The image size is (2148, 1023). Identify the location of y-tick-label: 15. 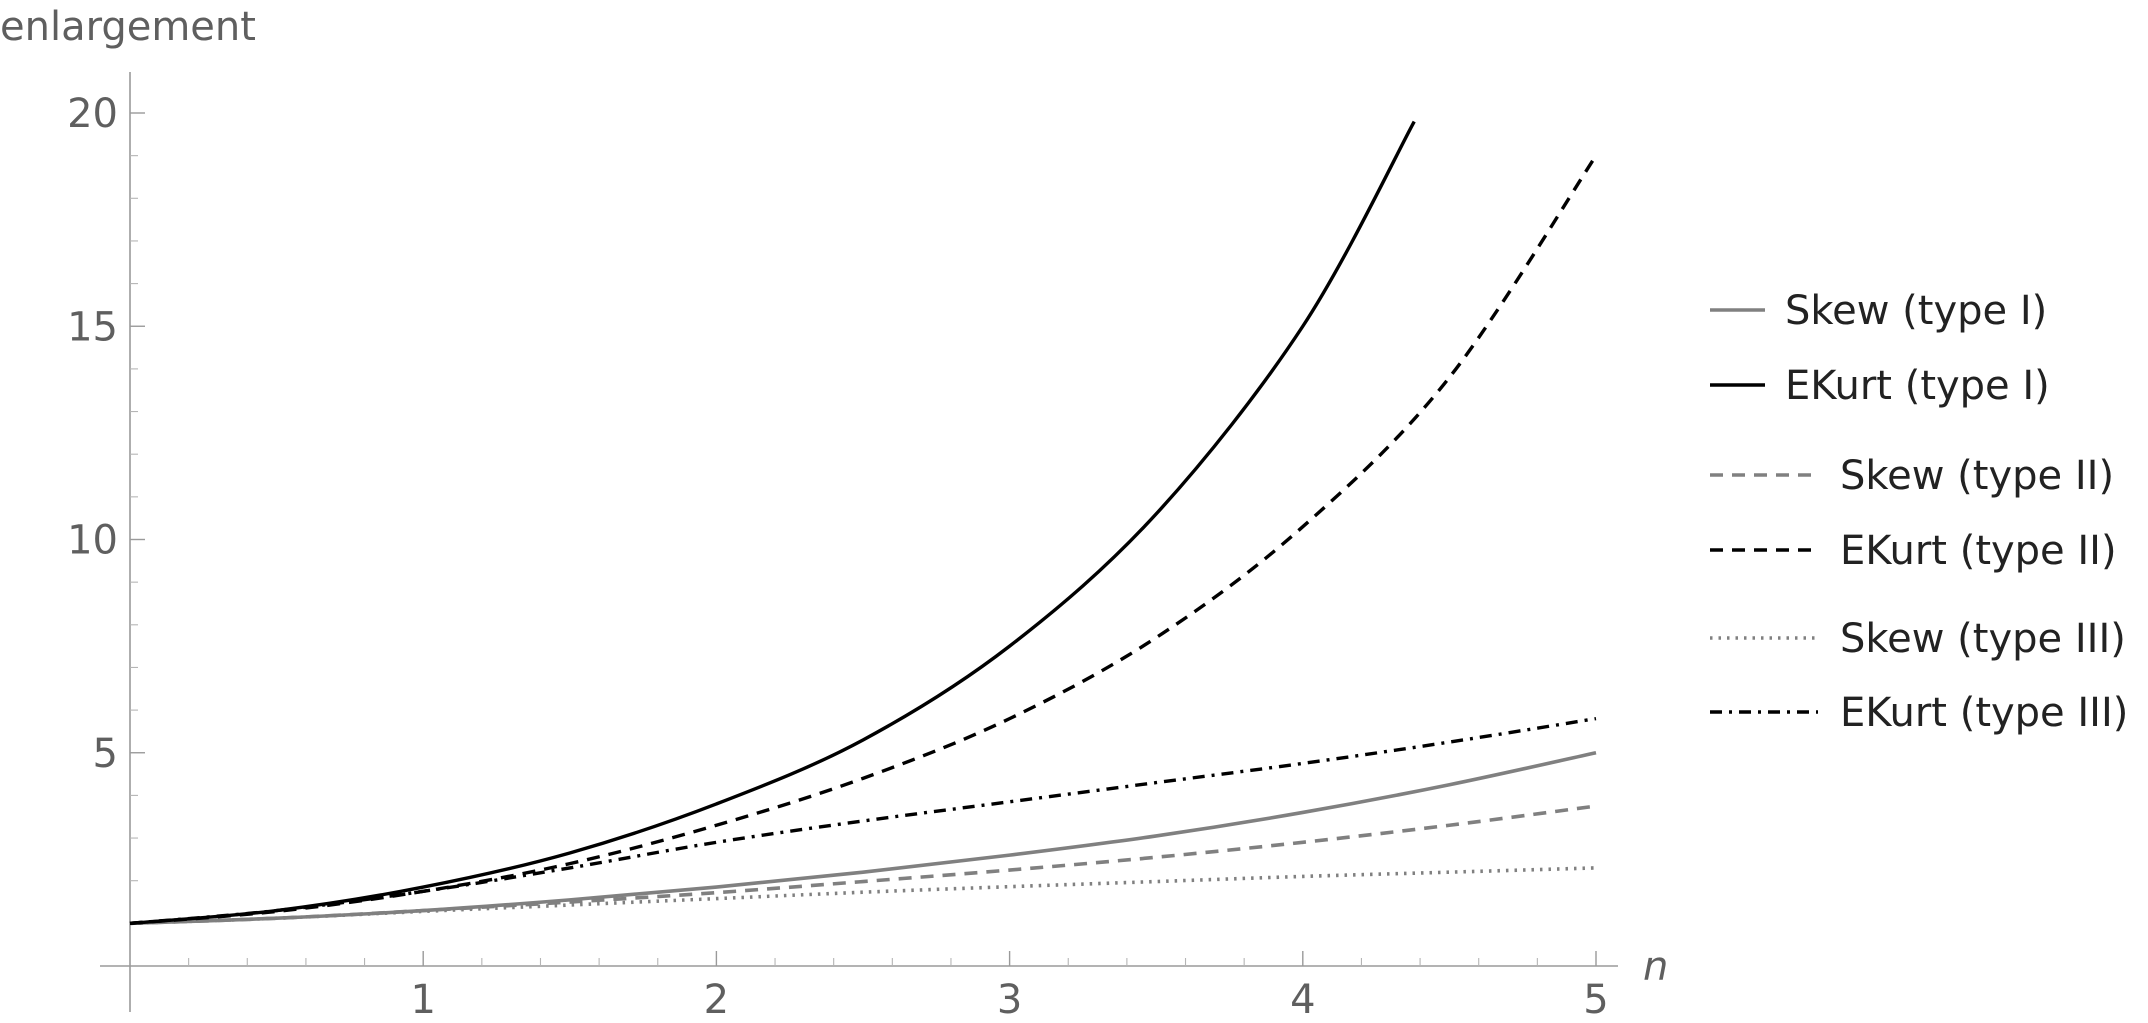
(92, 327).